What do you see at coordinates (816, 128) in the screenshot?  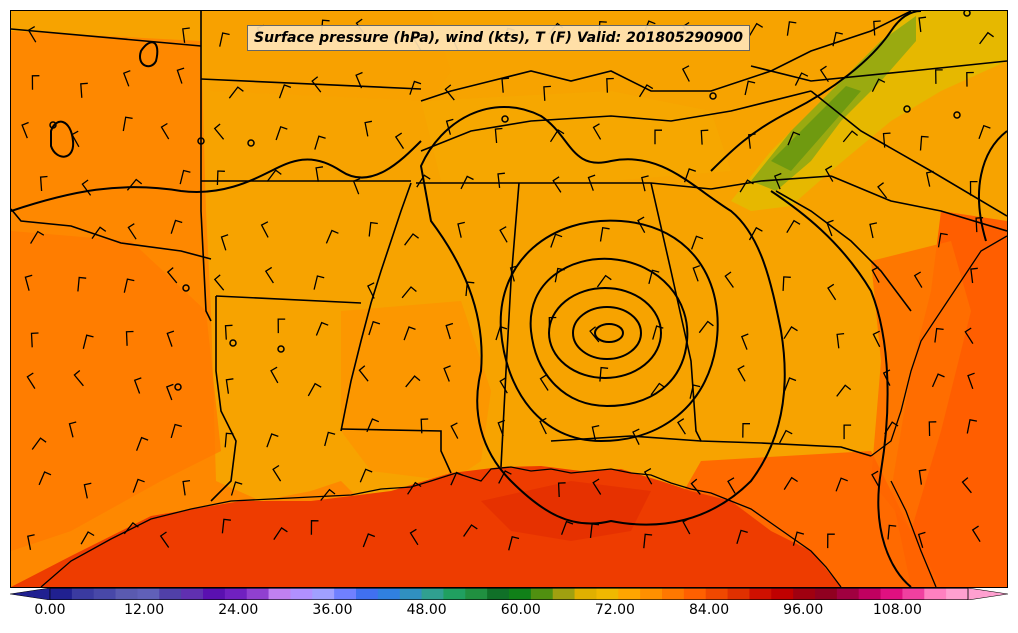 I see `temp-region-high-mountains` at bounding box center [816, 128].